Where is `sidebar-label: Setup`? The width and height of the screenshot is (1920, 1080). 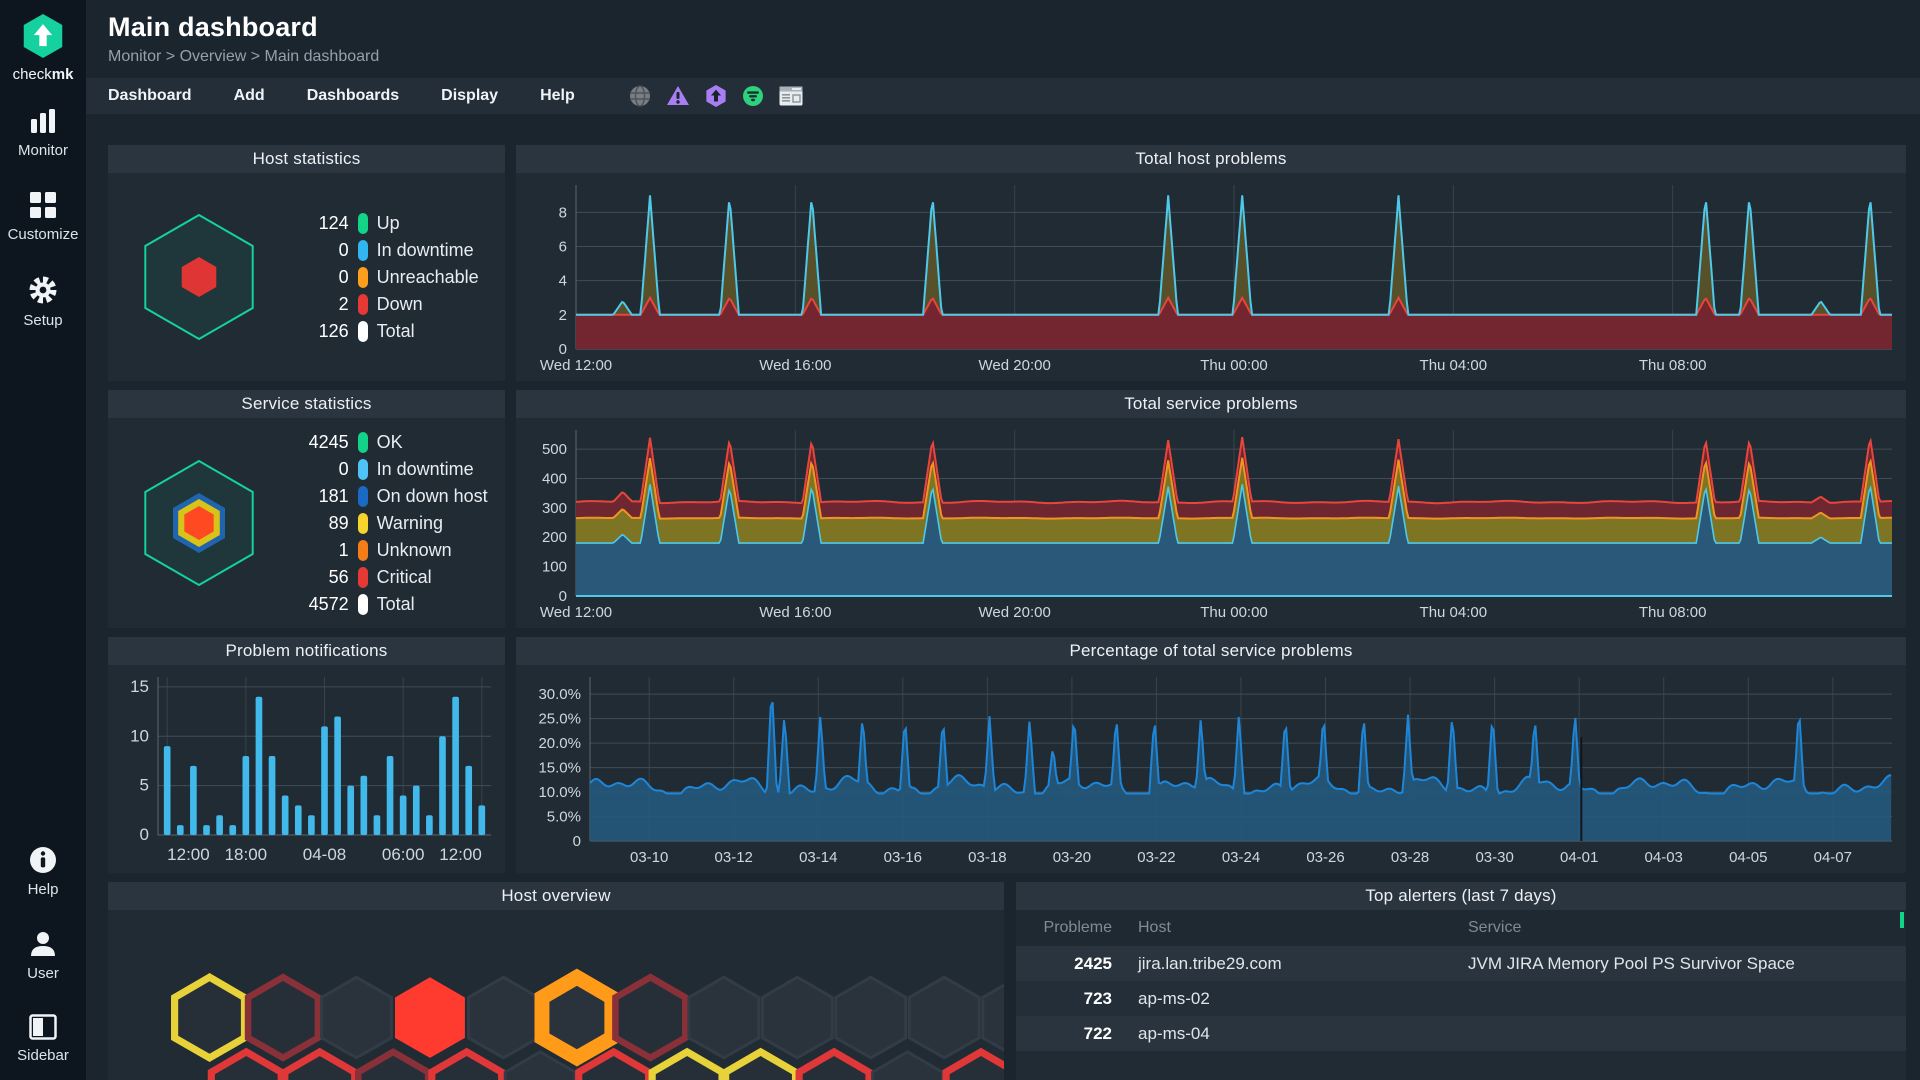
sidebar-label: Setup is located at coordinates (43, 320).